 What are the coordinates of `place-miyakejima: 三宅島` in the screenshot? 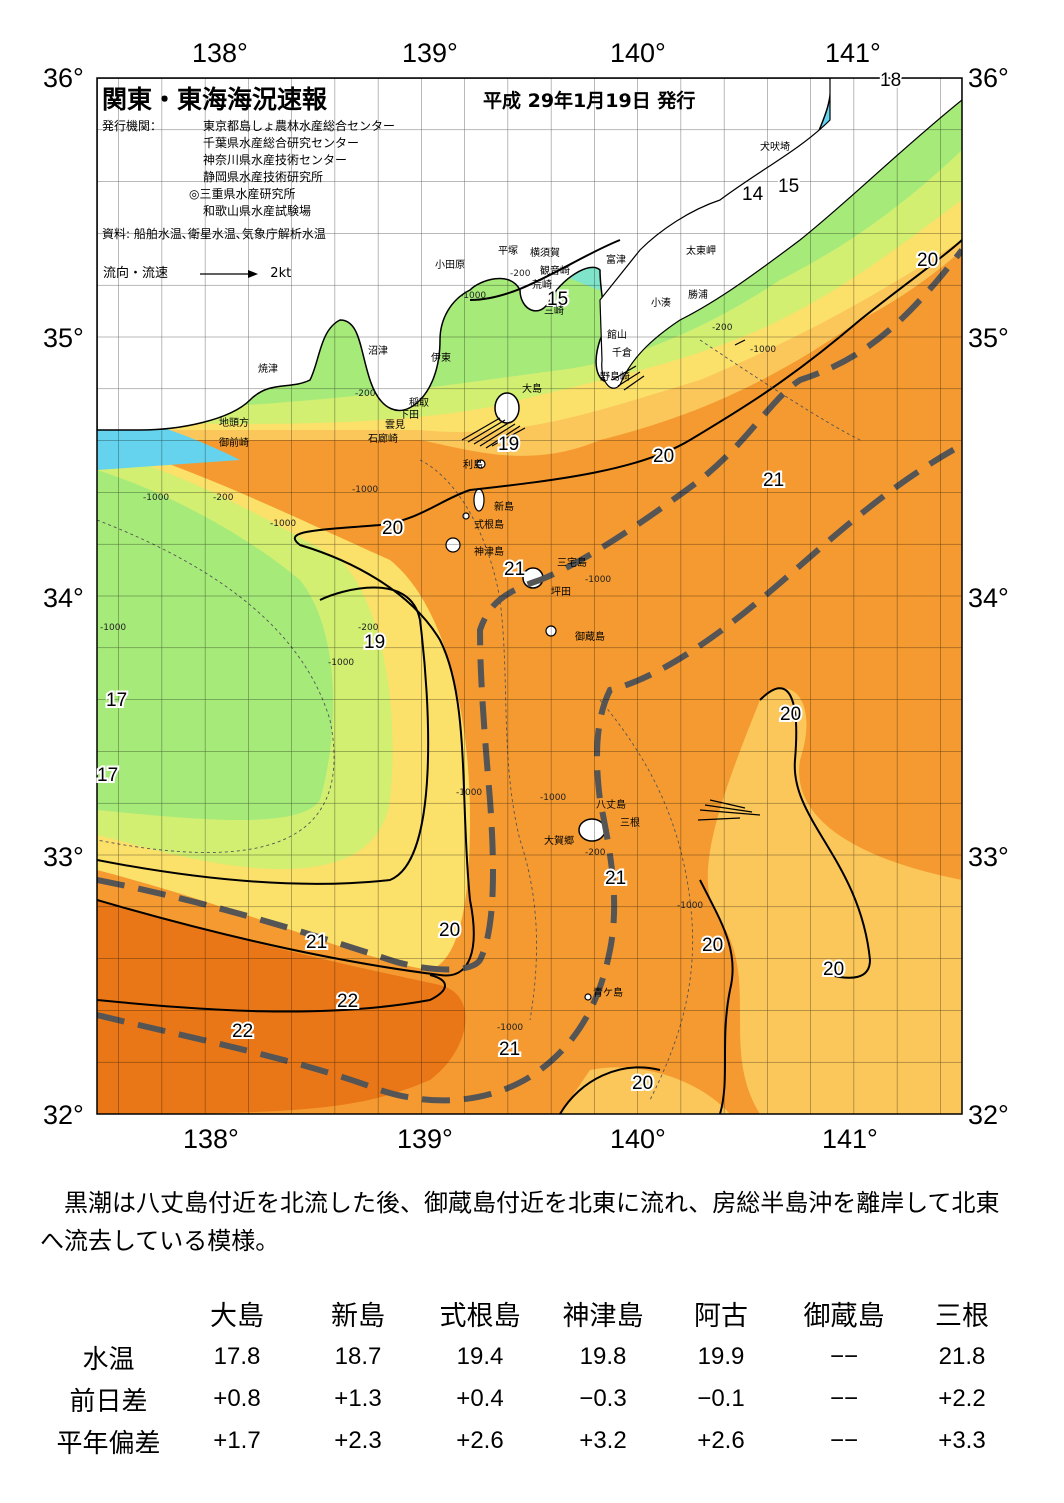 It's located at (572, 562).